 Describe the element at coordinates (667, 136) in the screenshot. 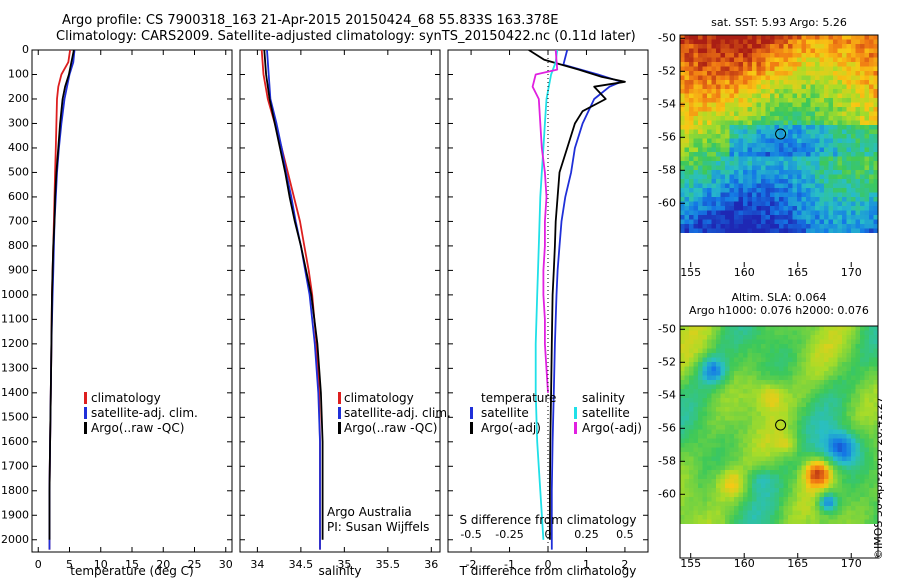

I see `map-y-tick-label: -56` at that location.